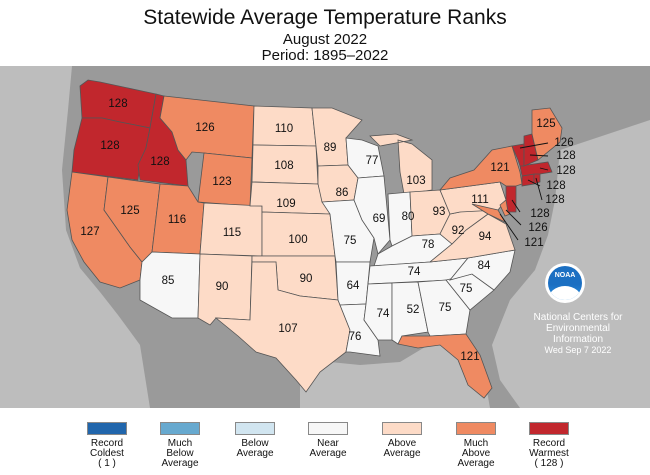 Image resolution: width=650 pixels, height=475 pixels. I want to click on rank-label-CO: 115, so click(232, 233).